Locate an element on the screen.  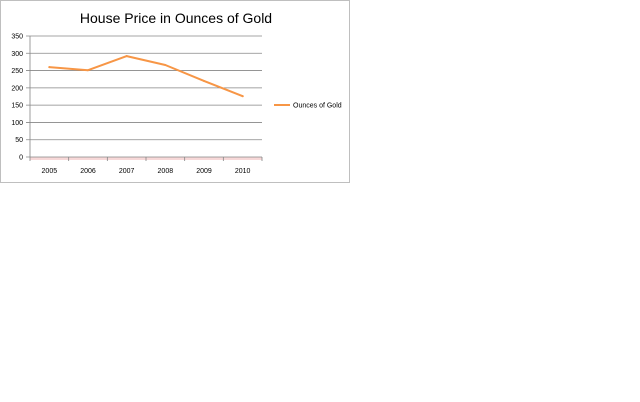
y-tick-label: 50 is located at coordinates (19, 140).